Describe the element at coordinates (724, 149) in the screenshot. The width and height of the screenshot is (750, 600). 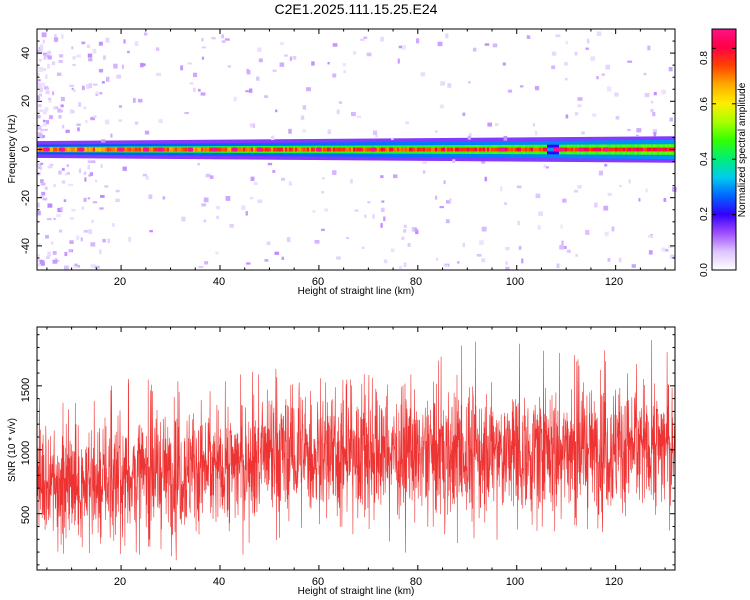
I see `colorbar-gradient` at that location.